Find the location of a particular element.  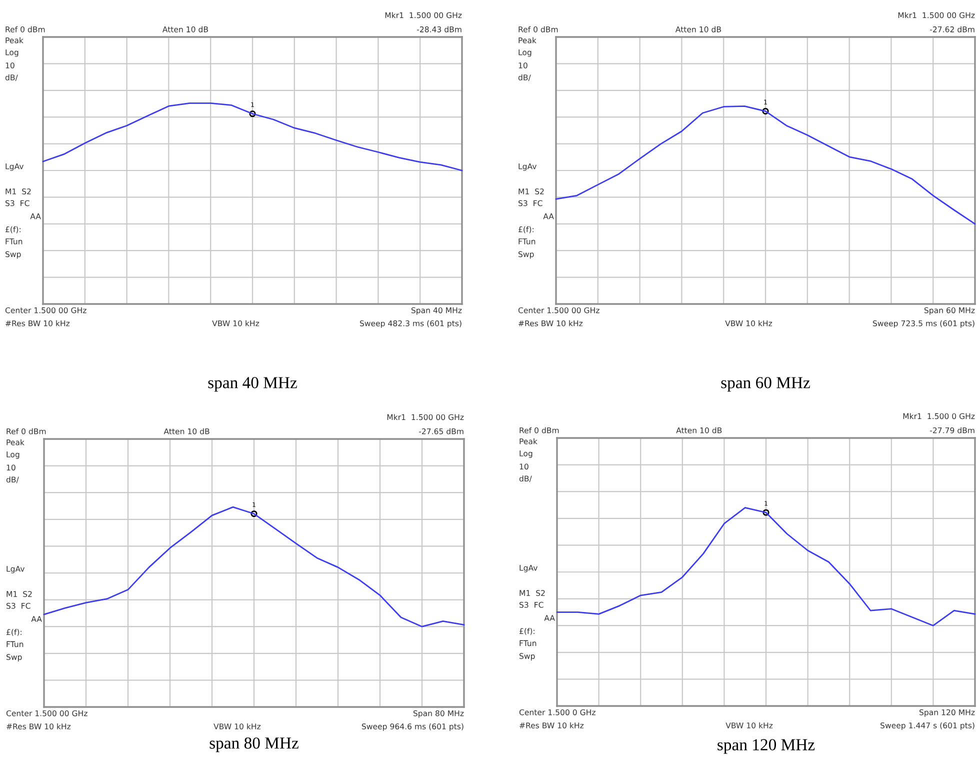

text: span 60 MHz is located at coordinates (765, 384).